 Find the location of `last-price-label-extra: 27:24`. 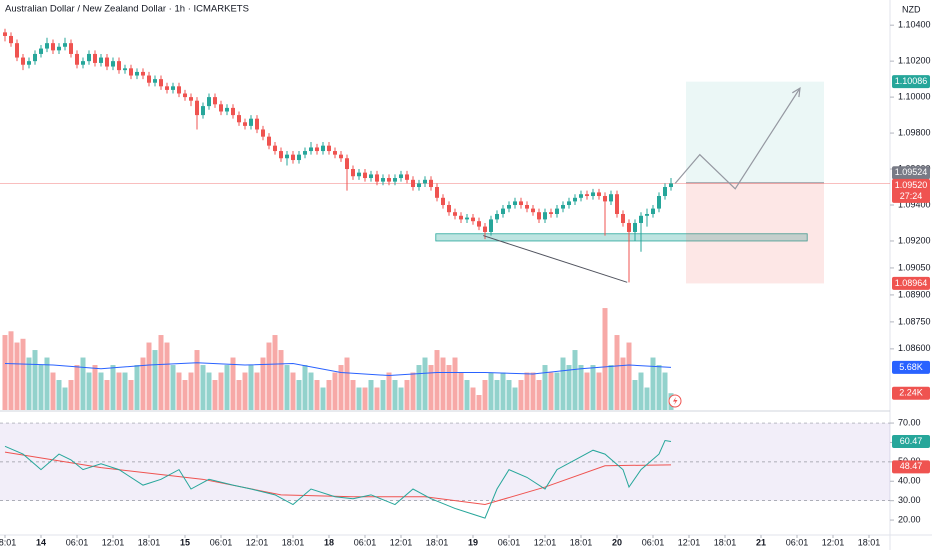

last-price-label-extra: 27:24 is located at coordinates (911, 196).